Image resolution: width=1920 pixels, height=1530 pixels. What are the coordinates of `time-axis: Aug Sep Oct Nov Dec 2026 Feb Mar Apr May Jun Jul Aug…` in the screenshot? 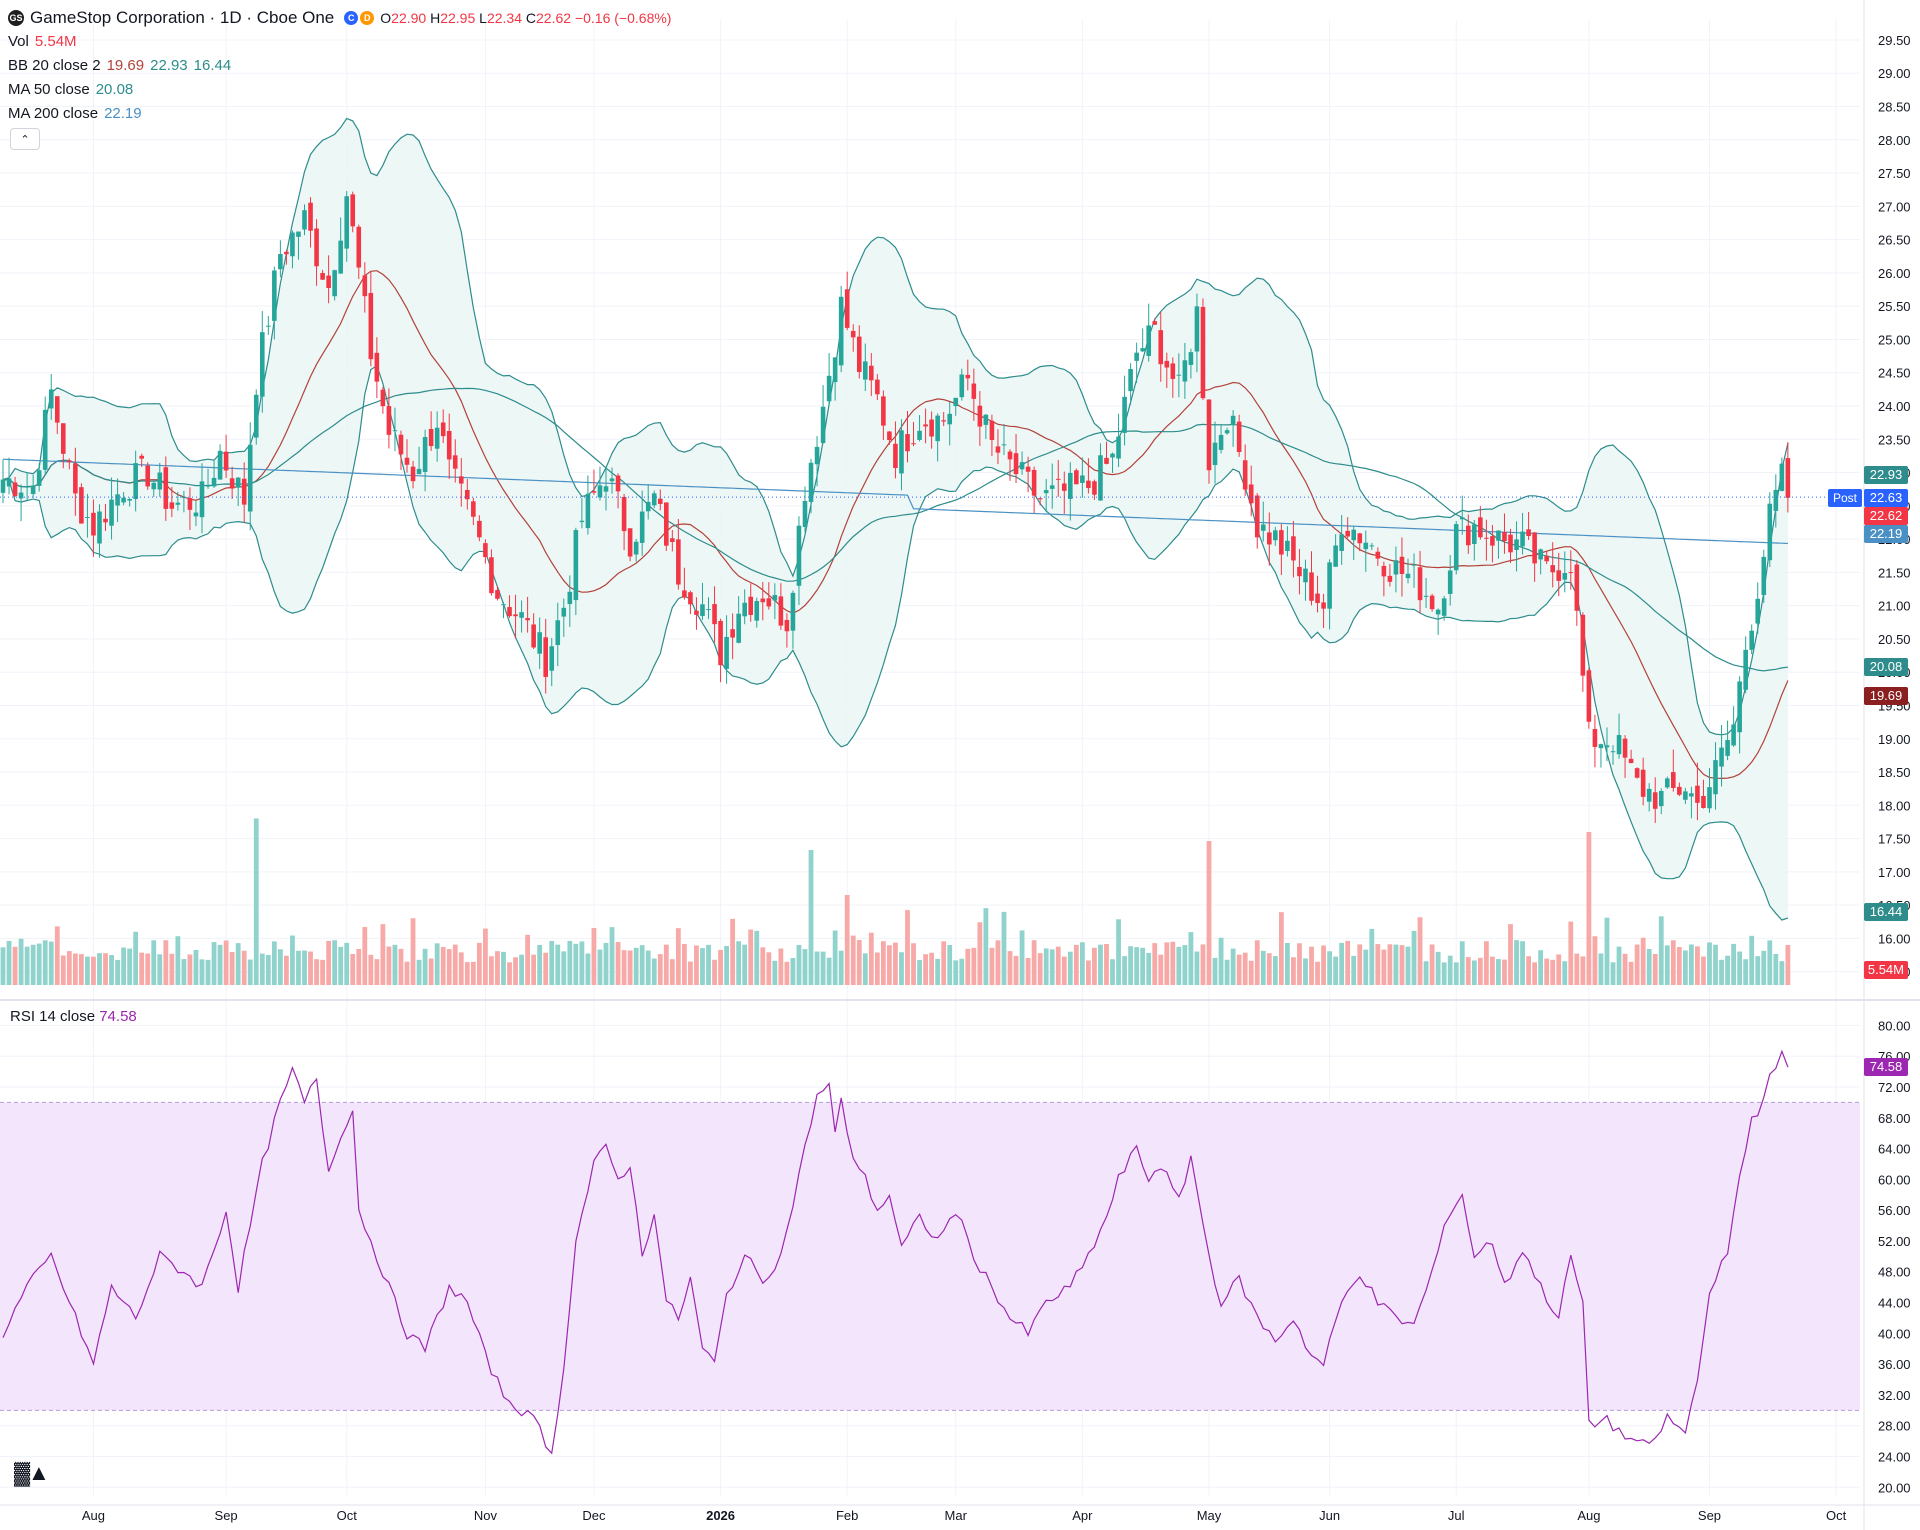 It's located at (964, 1515).